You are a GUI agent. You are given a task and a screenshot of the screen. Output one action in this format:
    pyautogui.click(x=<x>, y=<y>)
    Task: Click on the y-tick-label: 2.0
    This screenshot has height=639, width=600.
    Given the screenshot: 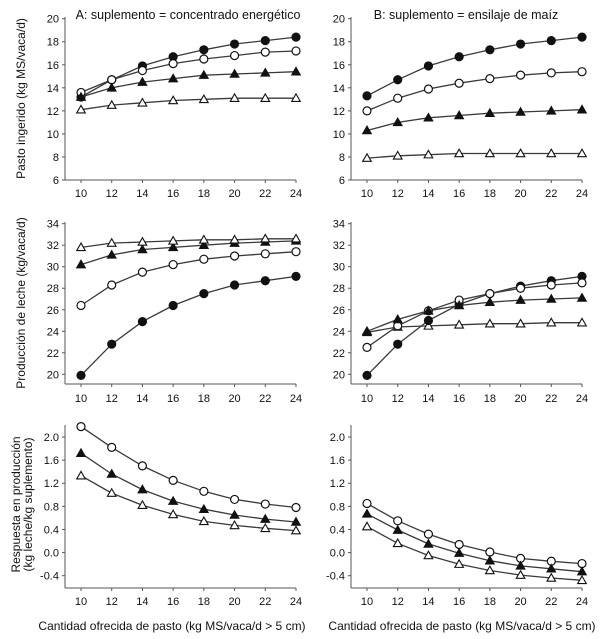 What is the action you would take?
    pyautogui.click(x=337, y=438)
    